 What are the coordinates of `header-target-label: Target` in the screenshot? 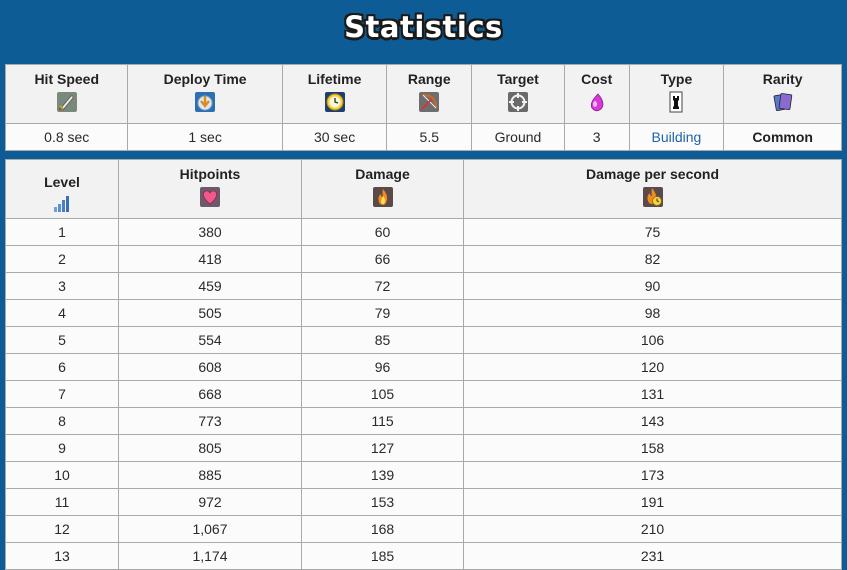 It's located at (518, 79).